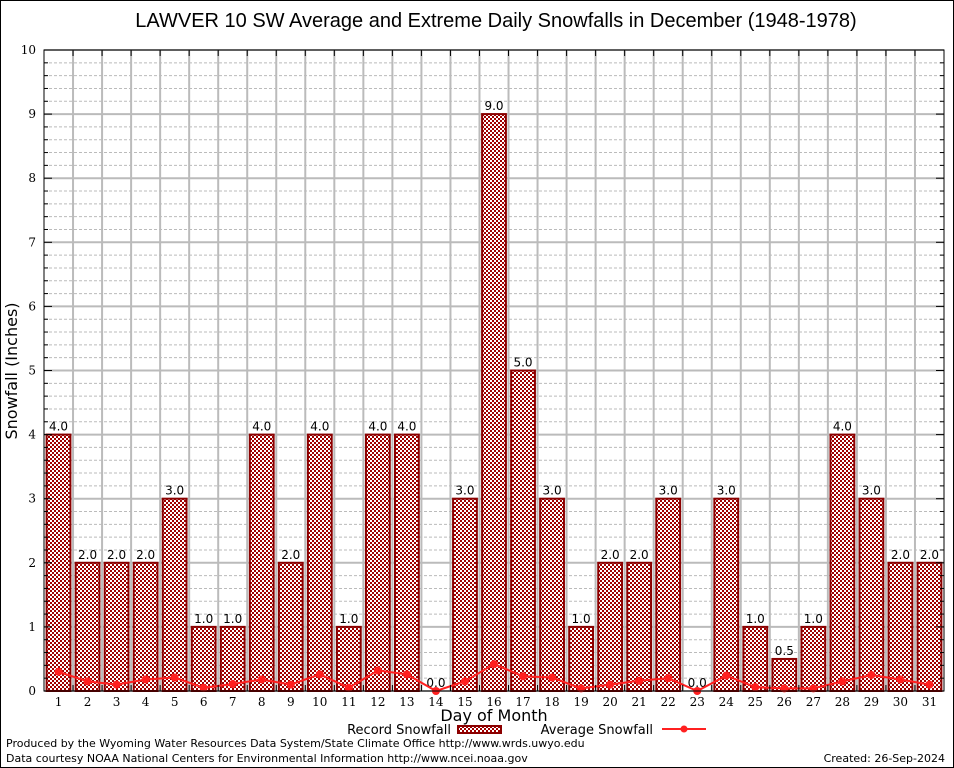 This screenshot has height=768, width=954. What do you see at coordinates (755, 702) in the screenshot?
I see `x-tick-label: 25` at bounding box center [755, 702].